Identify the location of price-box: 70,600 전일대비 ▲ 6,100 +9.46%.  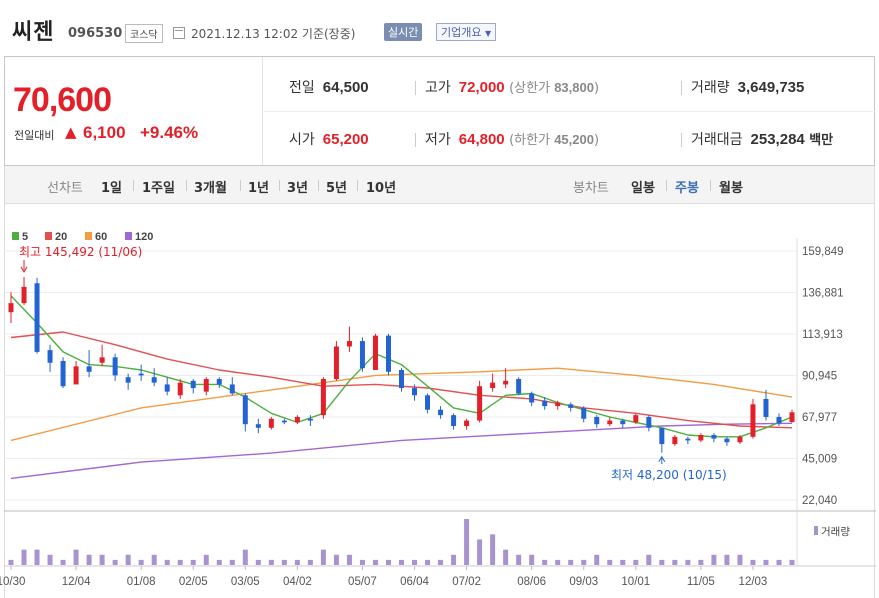
(134, 111).